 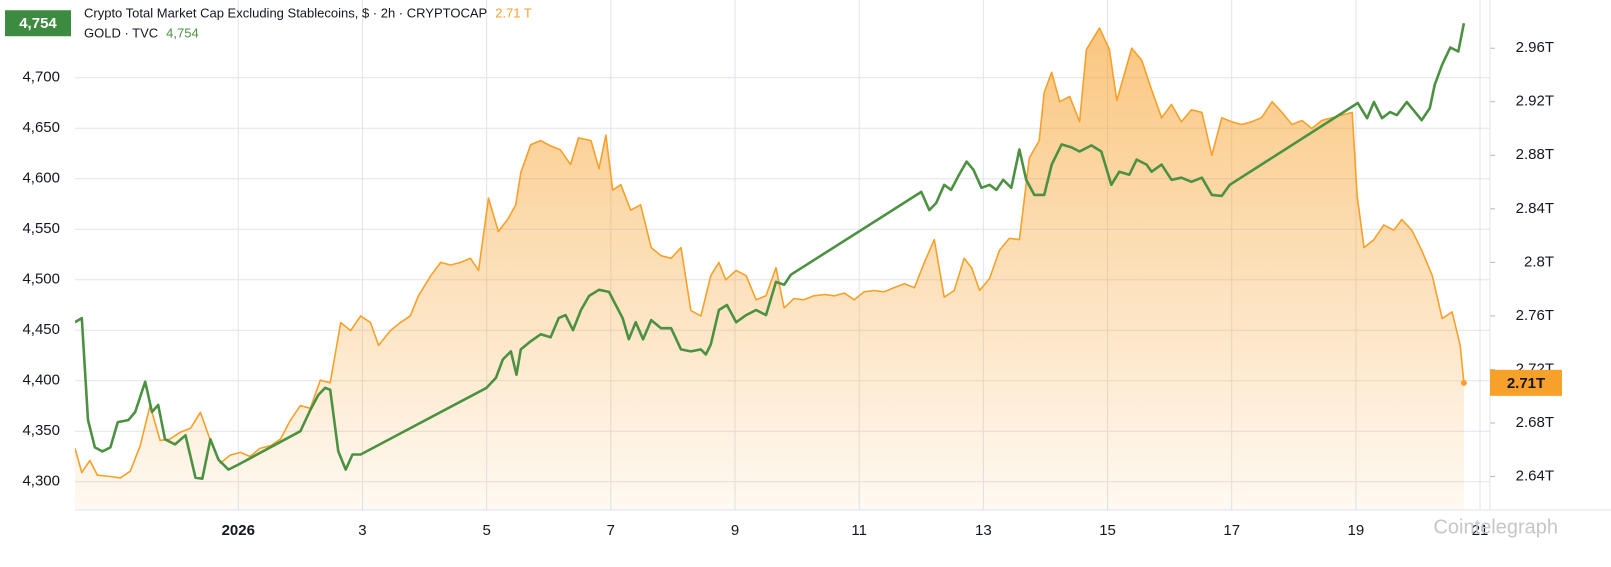 I want to click on y2-tick-label: 2.84T, so click(x=1535, y=208).